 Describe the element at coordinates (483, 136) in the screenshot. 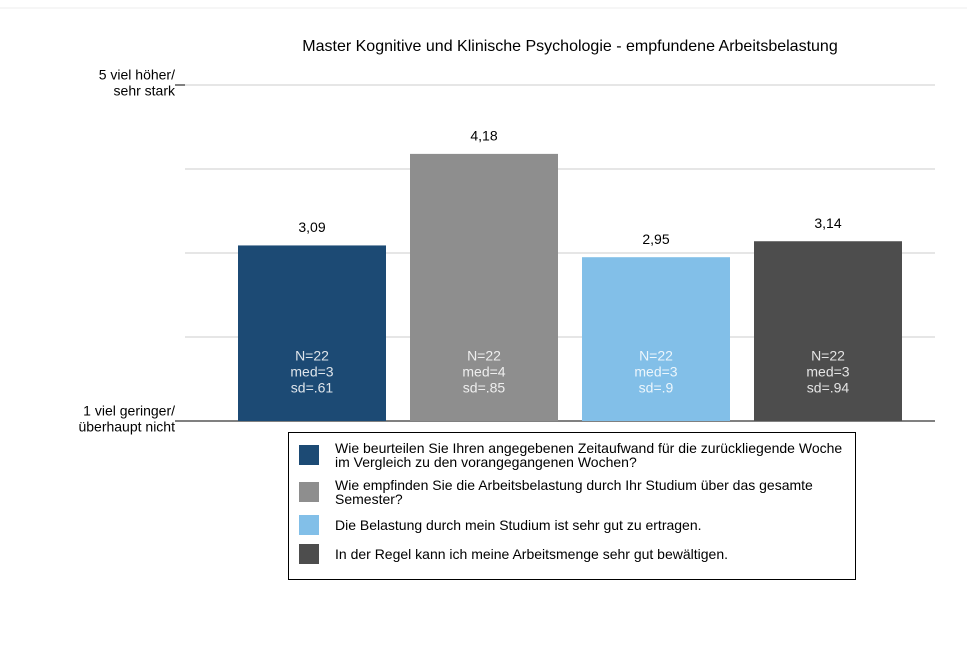

I see `value-label: 4,18` at that location.